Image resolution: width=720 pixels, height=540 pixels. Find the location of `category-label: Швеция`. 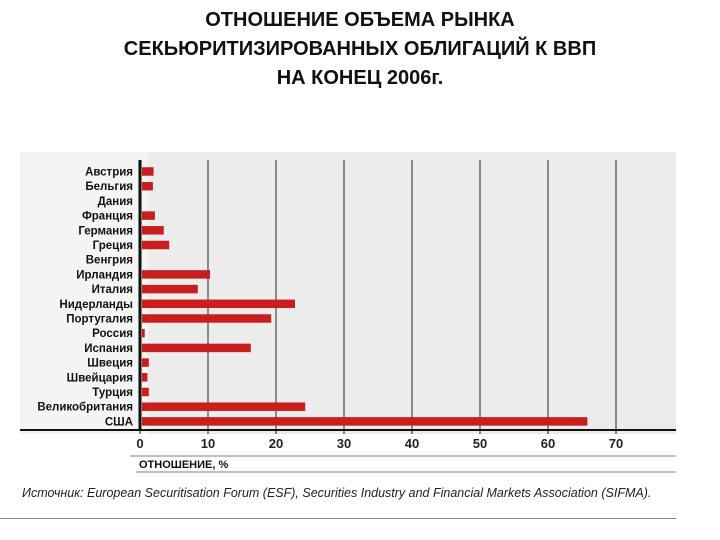

category-label: Швеция is located at coordinates (110, 364).